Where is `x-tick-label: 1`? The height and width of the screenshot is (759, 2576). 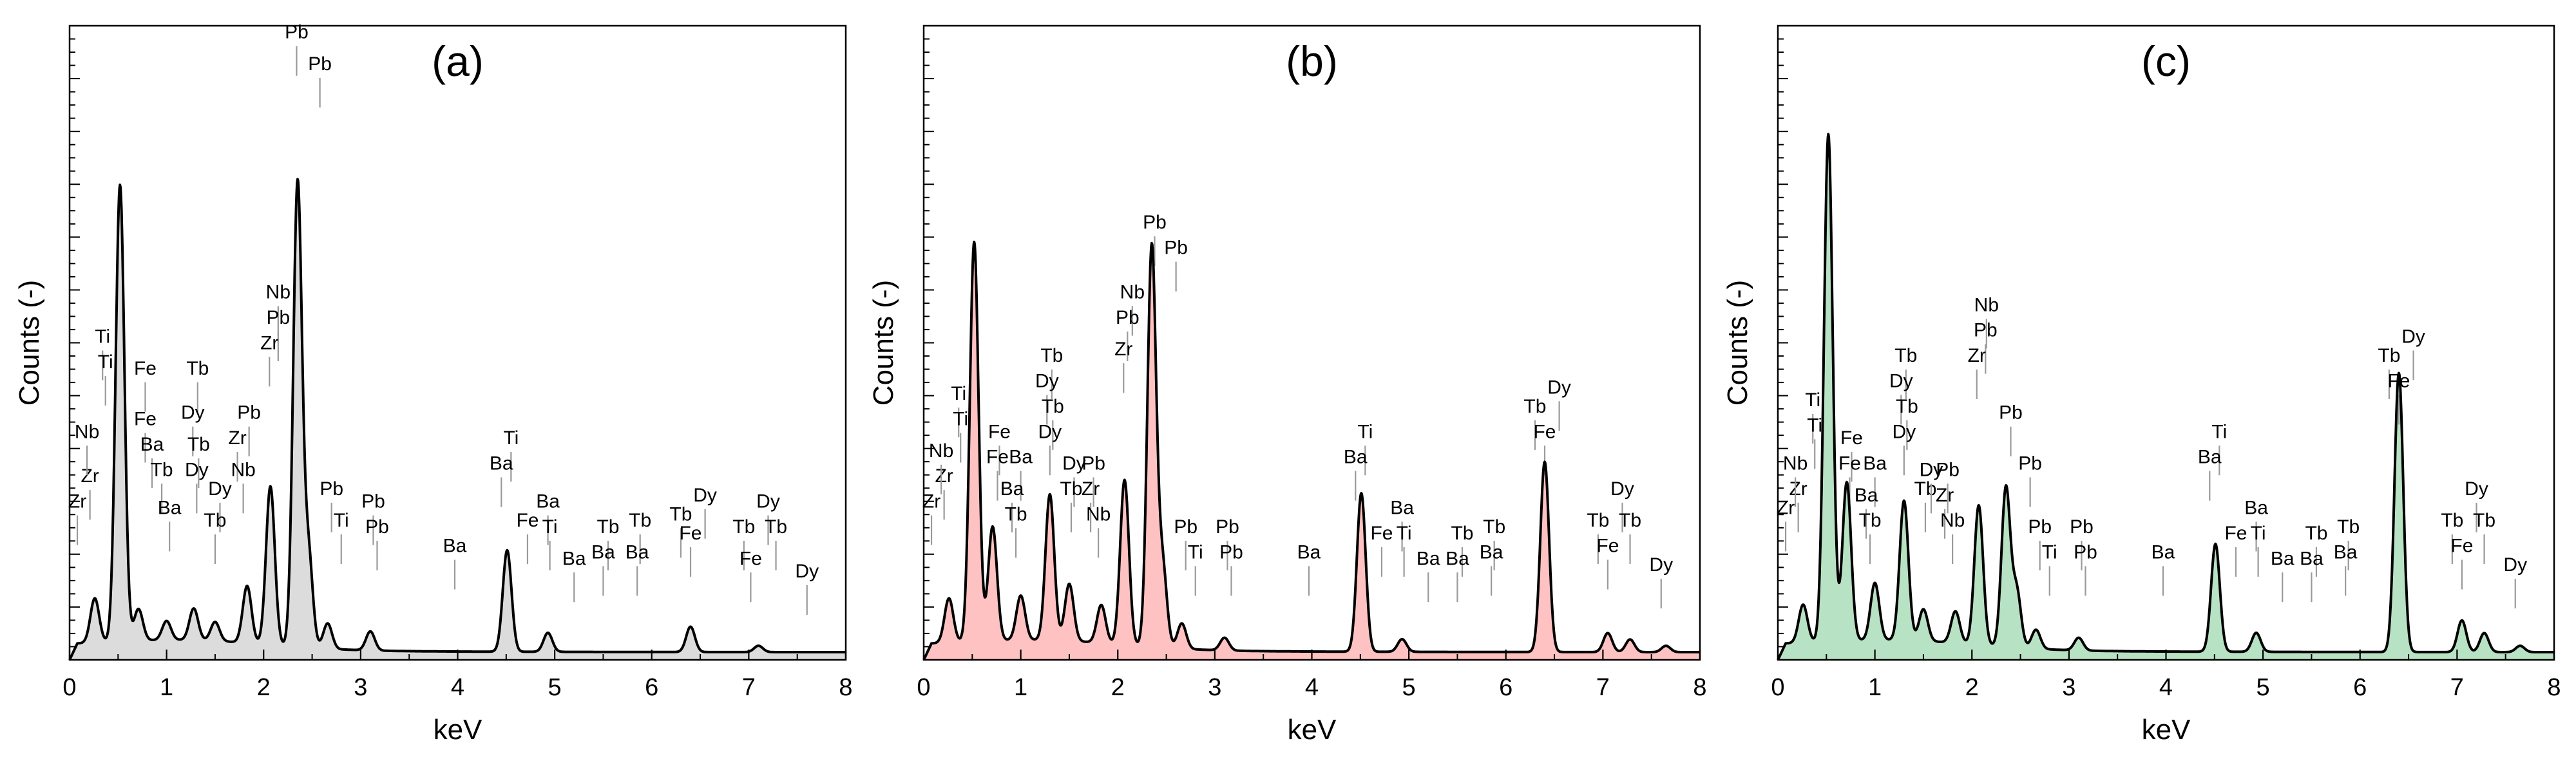
x-tick-label: 1 is located at coordinates (1020, 687).